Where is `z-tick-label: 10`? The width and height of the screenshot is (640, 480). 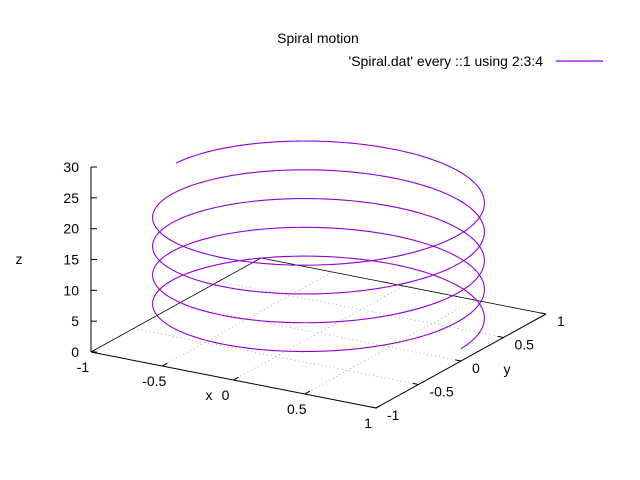 z-tick-label: 10 is located at coordinates (71, 290).